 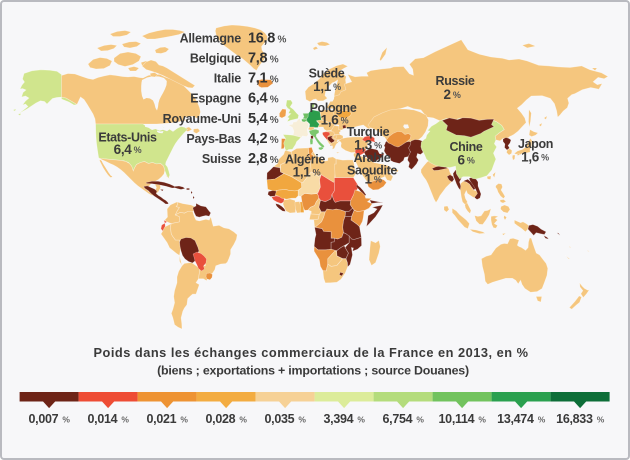 What do you see at coordinates (372, 171) in the screenshot?
I see `svg-text: Saoudite` at bounding box center [372, 171].